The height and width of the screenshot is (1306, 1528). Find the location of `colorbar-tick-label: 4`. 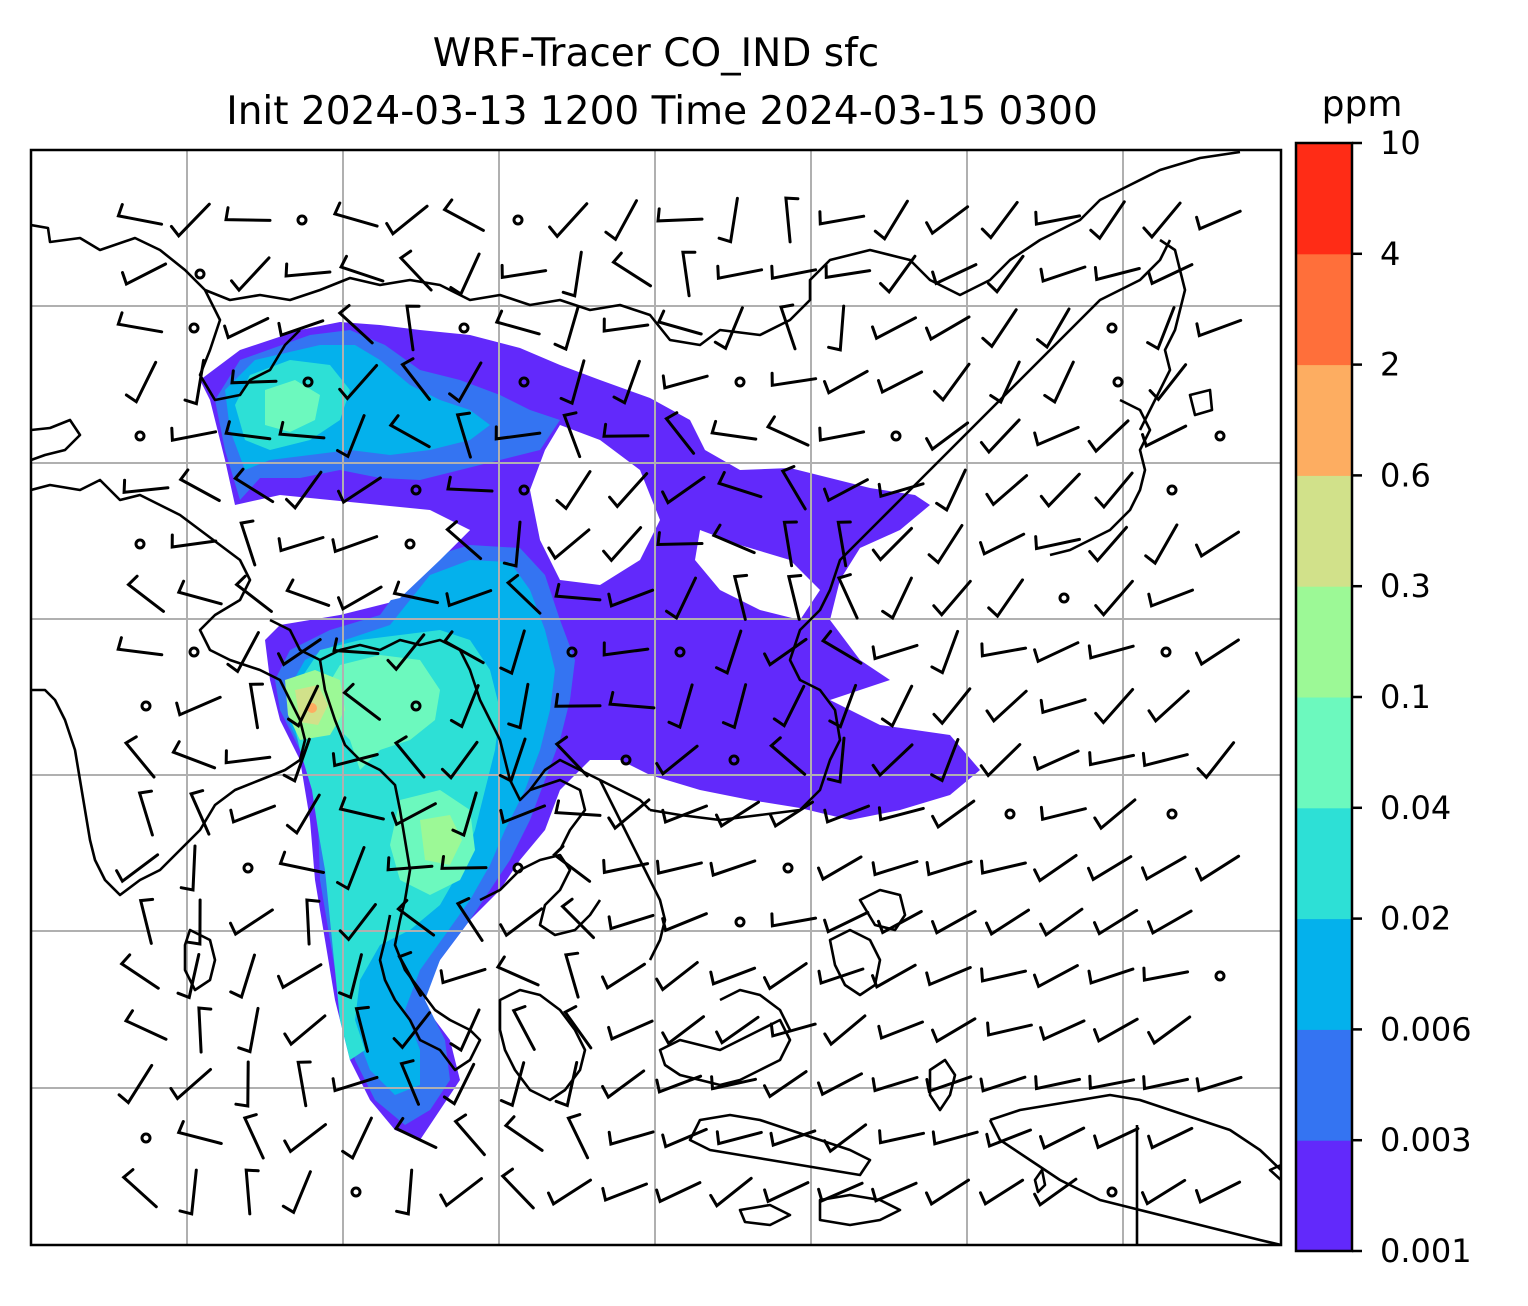

colorbar-tick-label: 4 is located at coordinates (1390, 254).